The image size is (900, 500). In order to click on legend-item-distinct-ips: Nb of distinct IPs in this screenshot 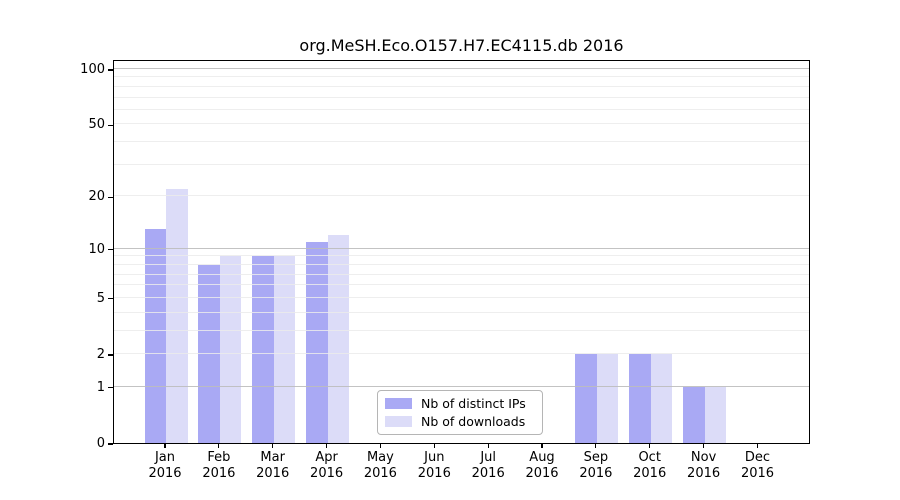, I will do `click(460, 403)`.